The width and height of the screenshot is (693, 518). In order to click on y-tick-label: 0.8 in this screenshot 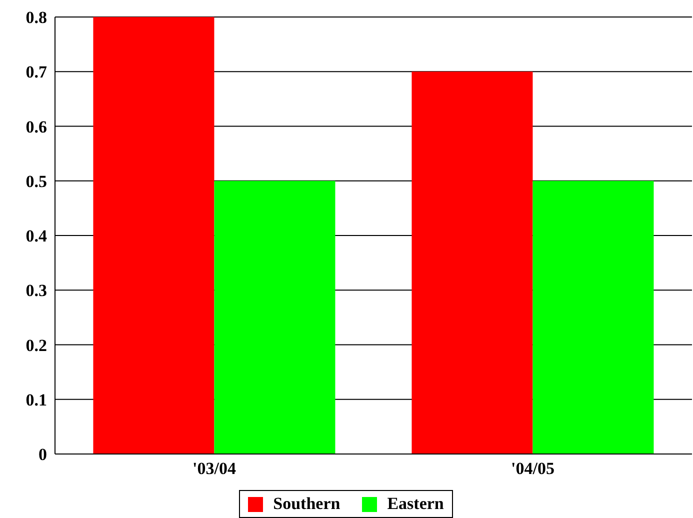, I will do `click(36, 18)`.